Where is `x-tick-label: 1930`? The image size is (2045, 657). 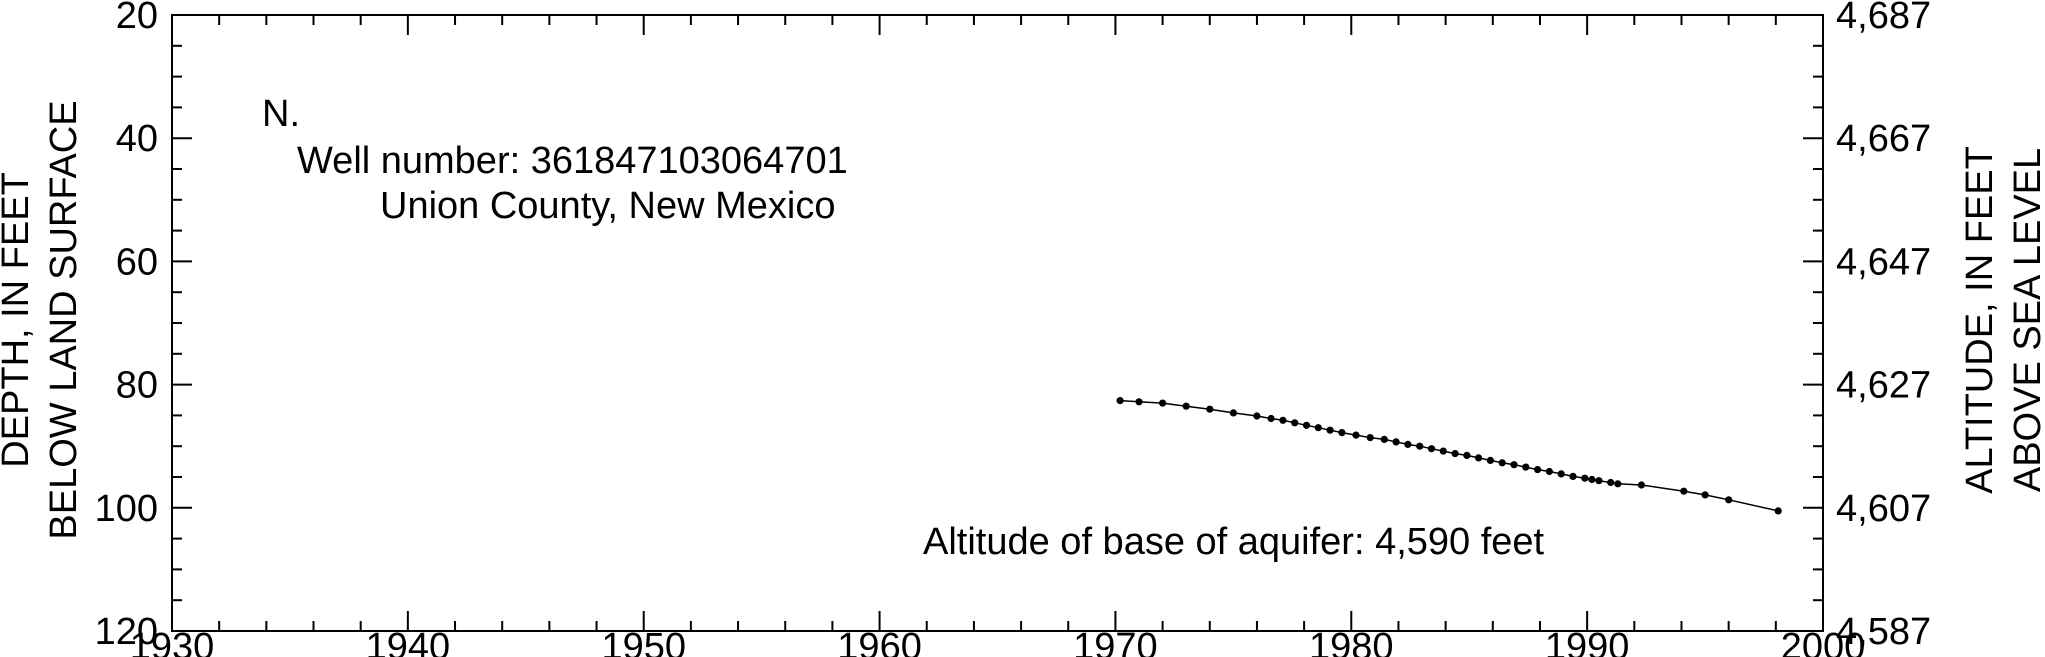 x-tick-label: 1930 is located at coordinates (172, 641).